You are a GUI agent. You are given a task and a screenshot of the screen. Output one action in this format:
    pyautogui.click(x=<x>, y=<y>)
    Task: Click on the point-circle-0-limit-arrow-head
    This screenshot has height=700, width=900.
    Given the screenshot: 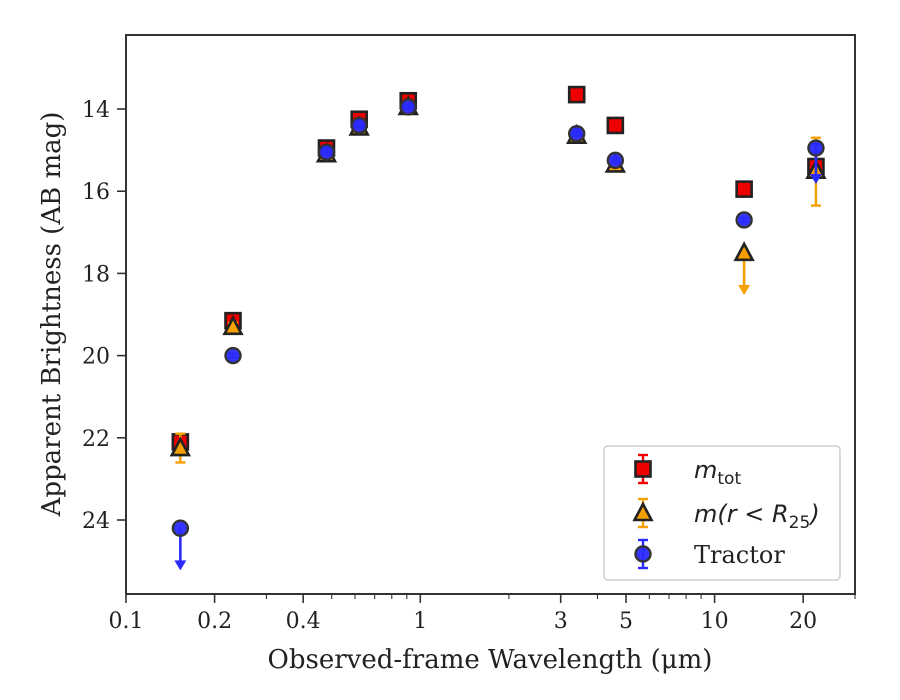 What is the action you would take?
    pyautogui.click(x=180, y=565)
    